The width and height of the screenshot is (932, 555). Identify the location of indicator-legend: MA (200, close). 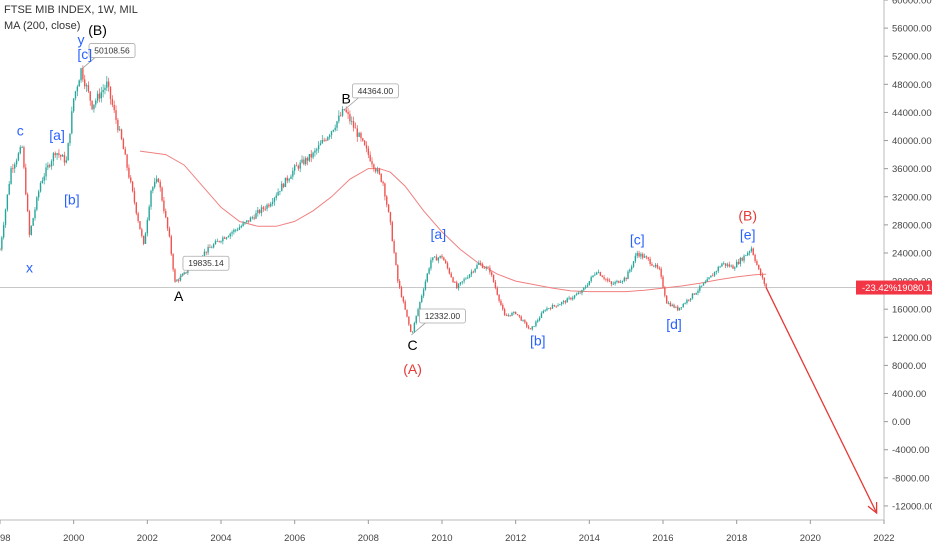
(42, 26).